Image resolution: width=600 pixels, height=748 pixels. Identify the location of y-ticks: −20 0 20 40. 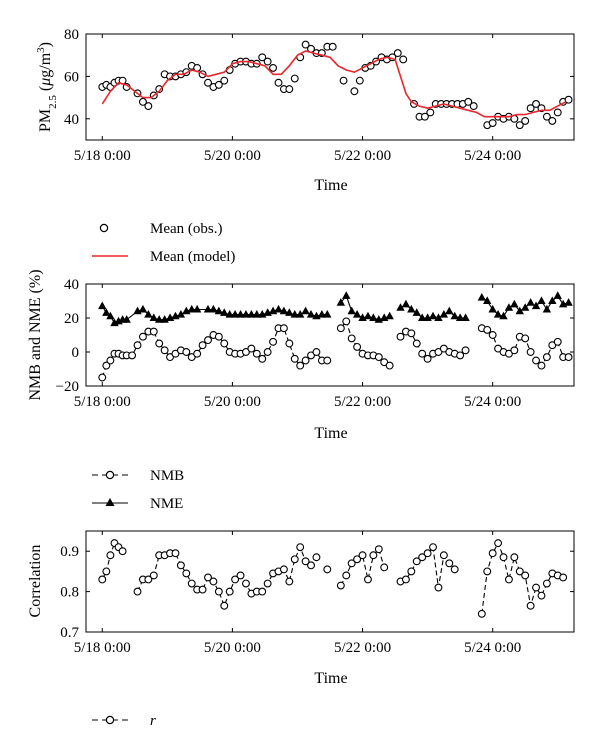
(315, 336).